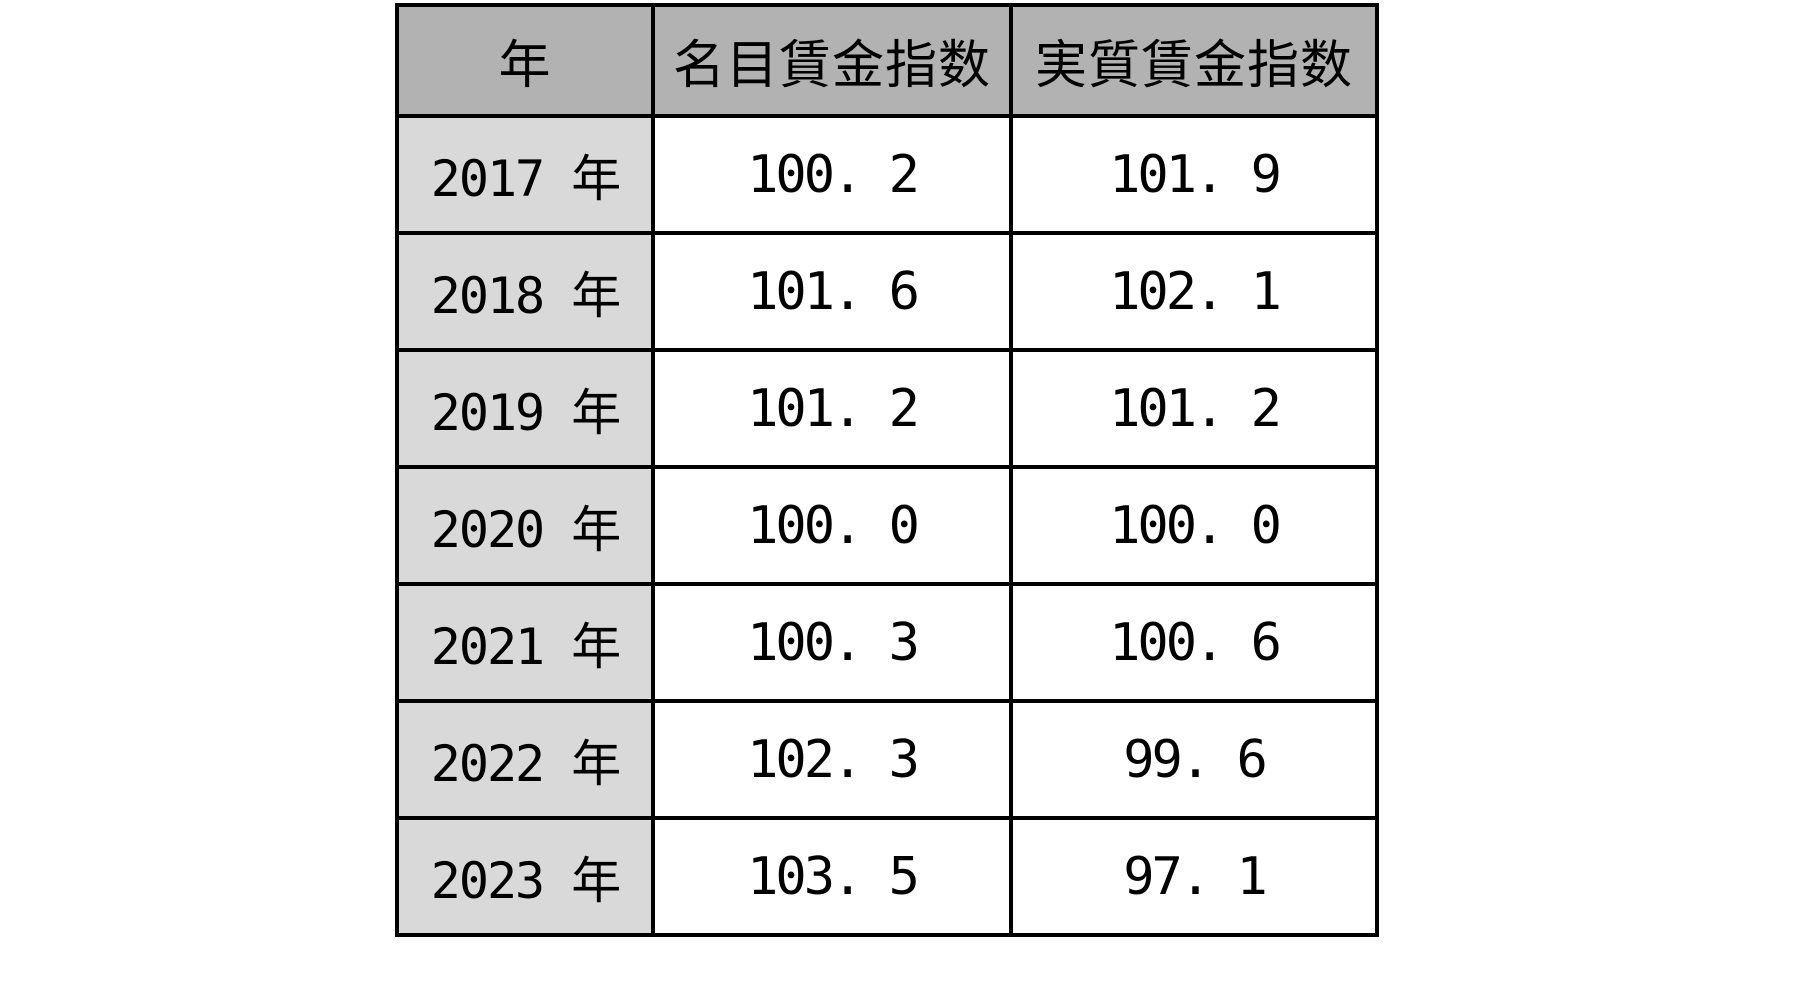 This screenshot has height=983, width=1800. I want to click on table-row: 2020 年 100. 0 100. 0, so click(887, 525).